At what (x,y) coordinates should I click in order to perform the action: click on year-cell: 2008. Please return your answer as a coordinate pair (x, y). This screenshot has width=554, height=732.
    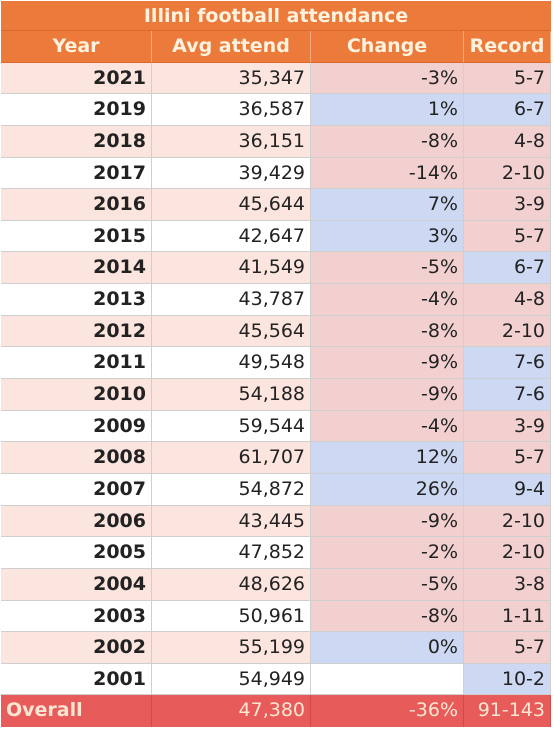
    Looking at the image, I should click on (76, 458).